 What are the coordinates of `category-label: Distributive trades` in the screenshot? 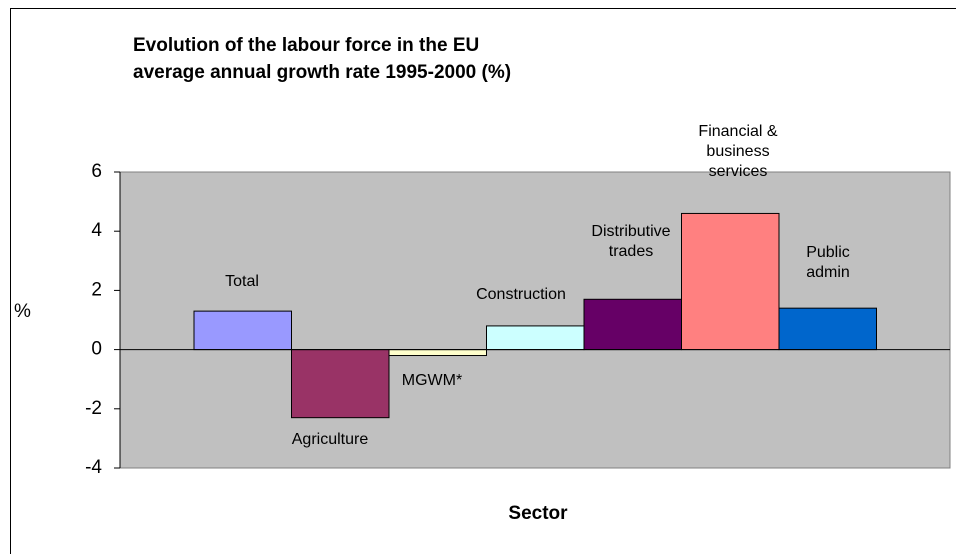 It's located at (631, 241).